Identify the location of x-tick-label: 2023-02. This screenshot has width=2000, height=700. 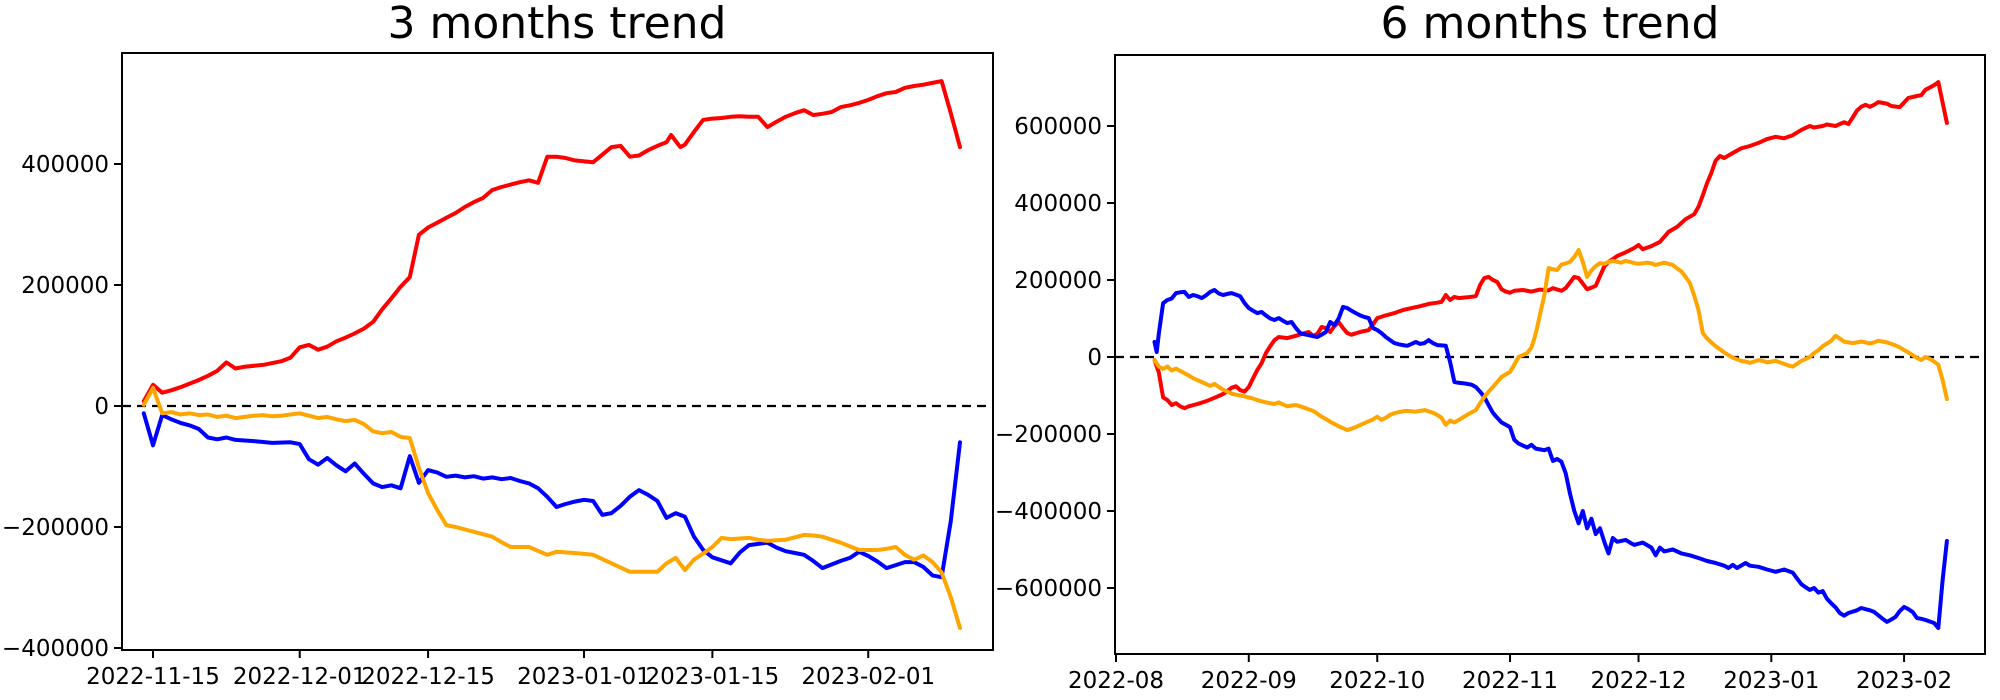
(1904, 681).